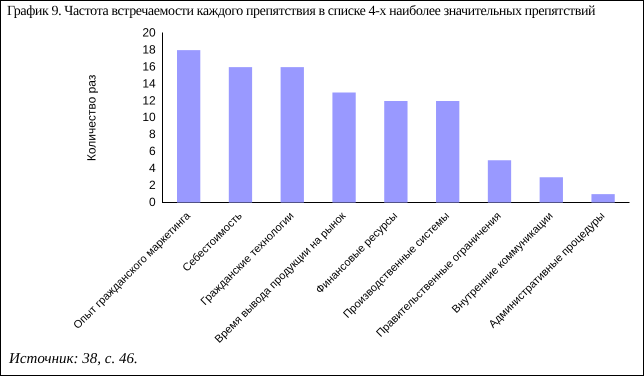 This screenshot has height=376, width=644. What do you see at coordinates (149, 117) in the screenshot?
I see `y-tick-label: 10` at bounding box center [149, 117].